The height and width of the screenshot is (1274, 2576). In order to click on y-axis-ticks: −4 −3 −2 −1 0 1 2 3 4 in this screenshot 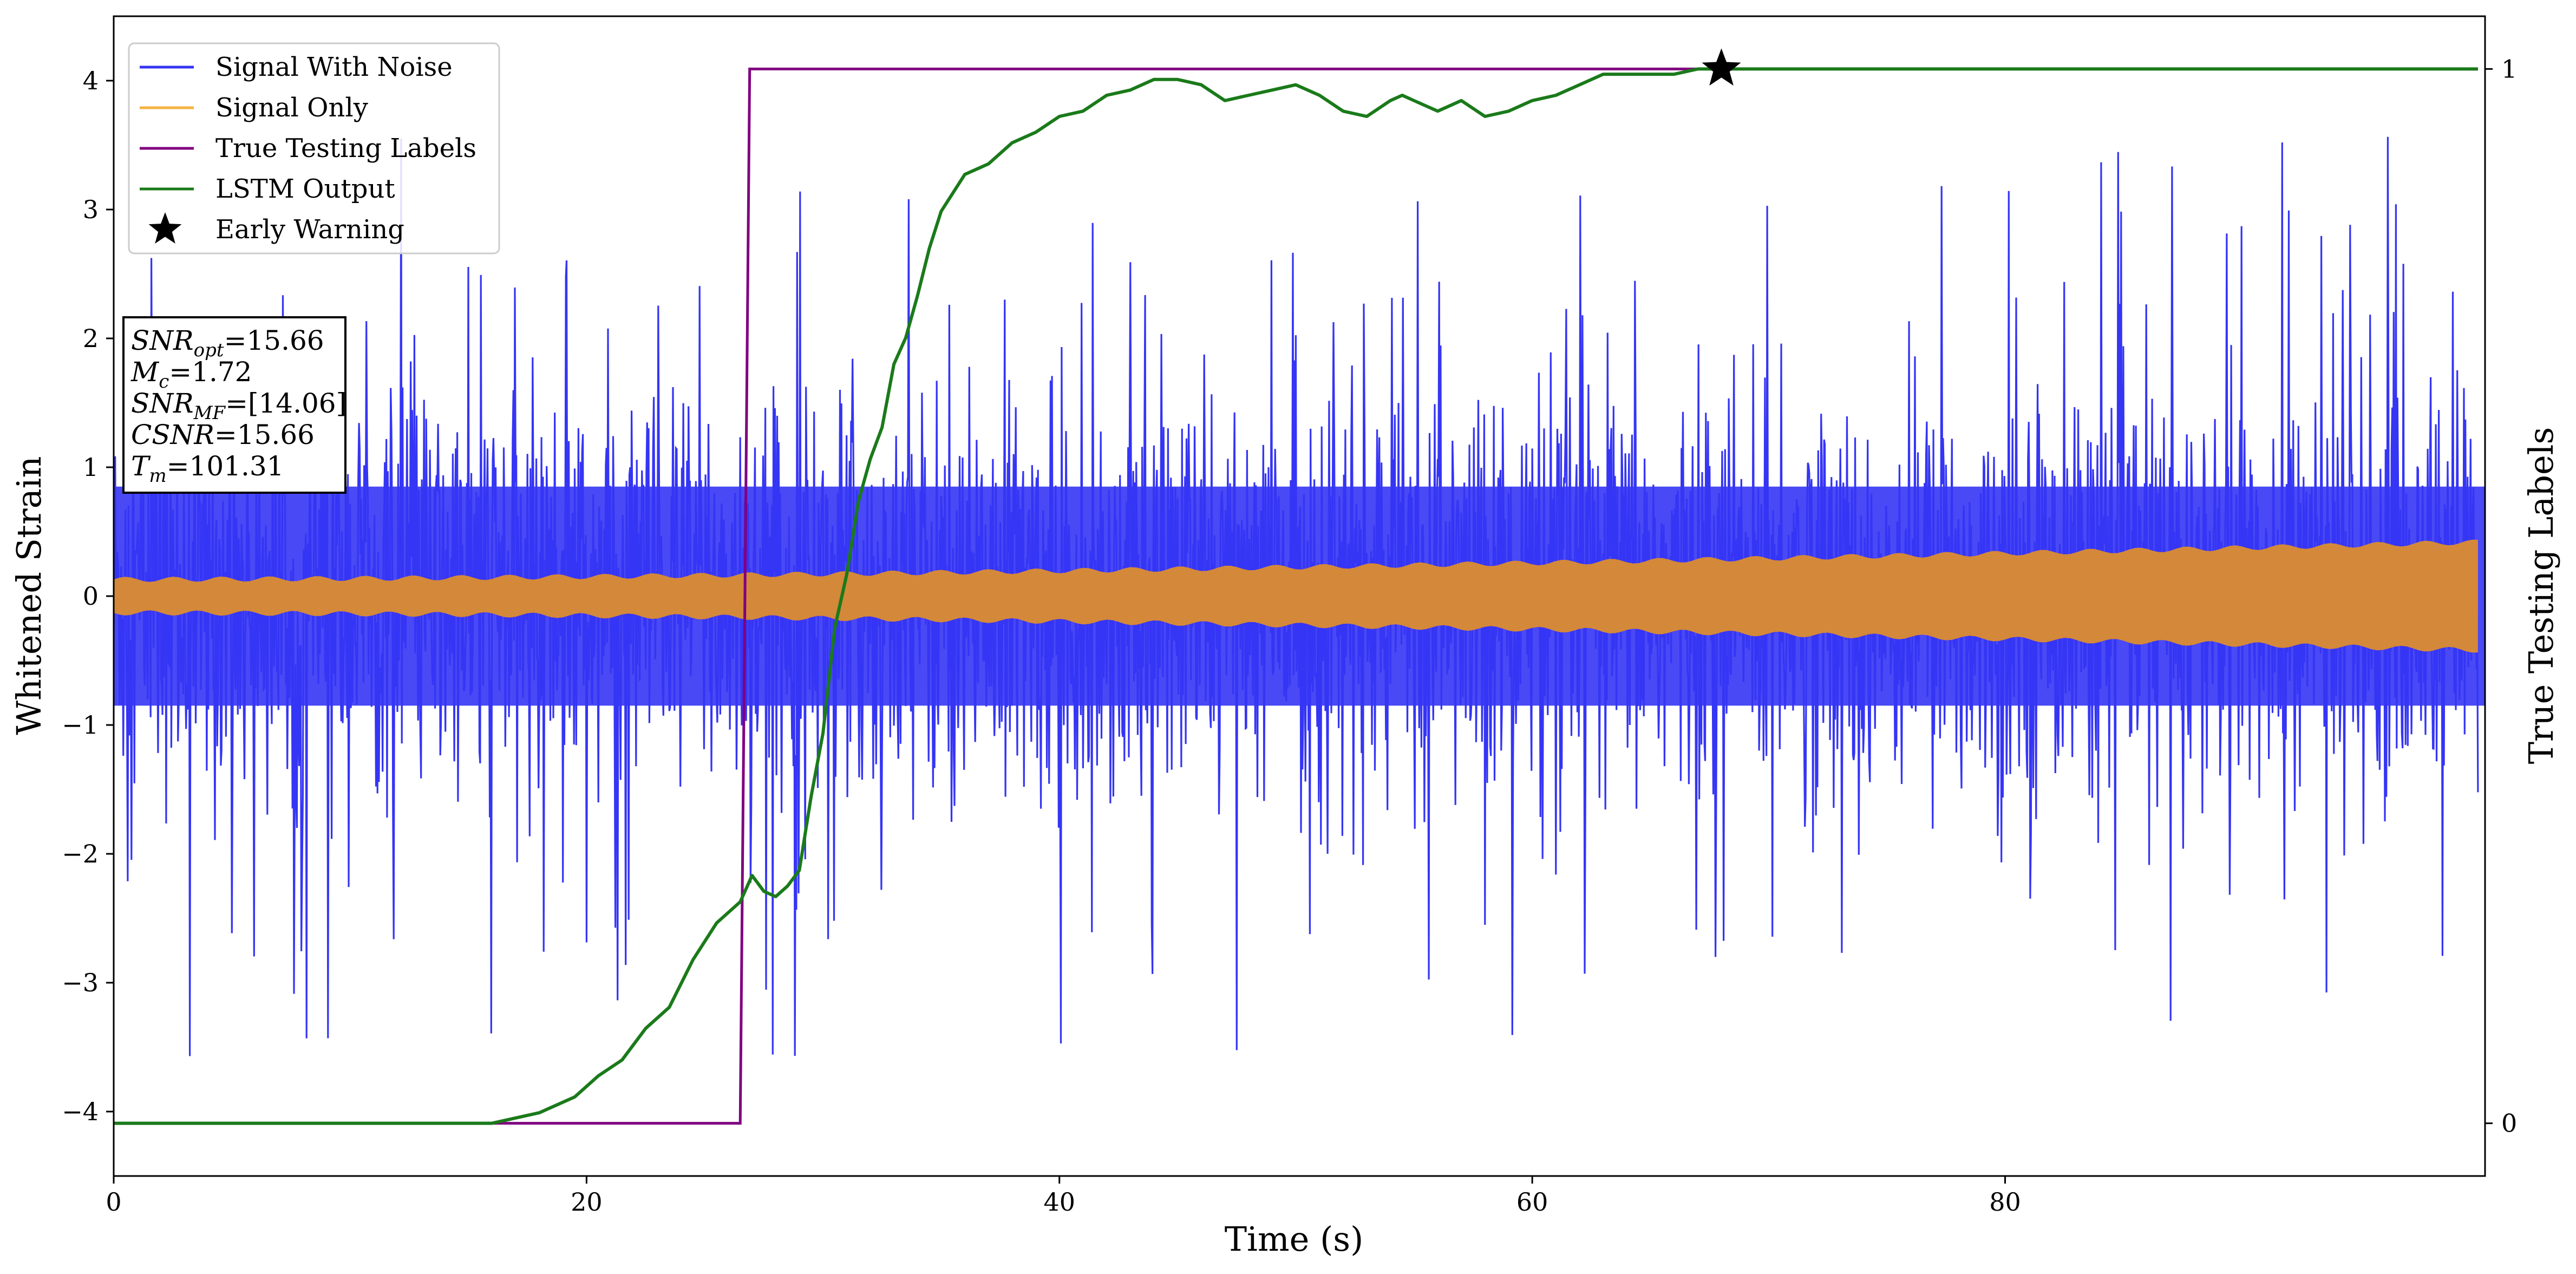, I will do `click(88, 596)`.